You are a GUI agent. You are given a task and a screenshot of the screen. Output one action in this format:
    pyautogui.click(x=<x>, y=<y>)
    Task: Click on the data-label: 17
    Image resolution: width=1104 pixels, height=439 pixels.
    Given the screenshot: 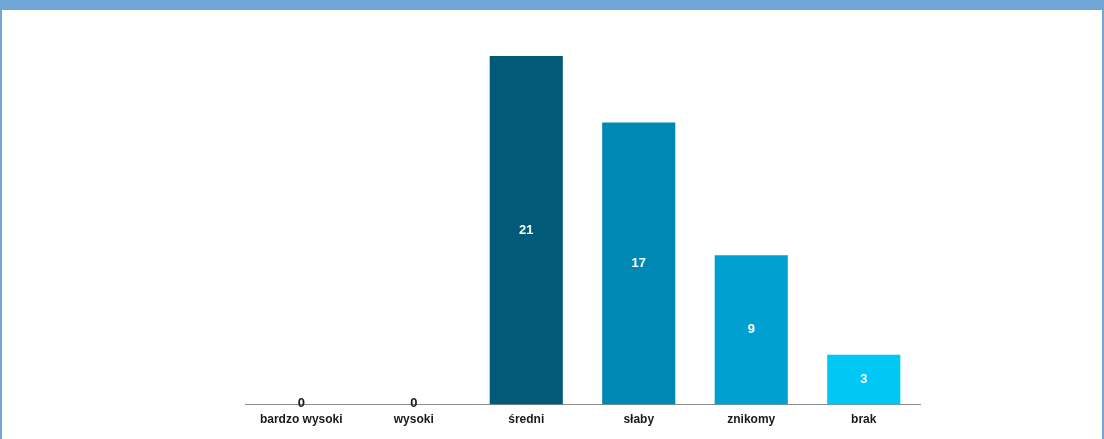 What is the action you would take?
    pyautogui.click(x=638, y=263)
    